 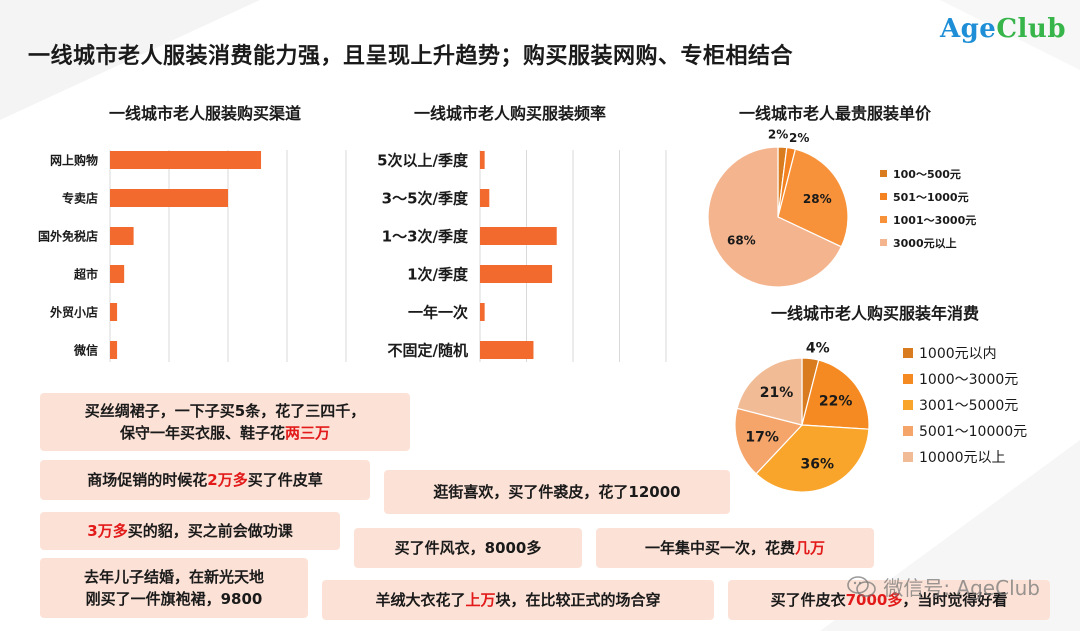 What do you see at coordinates (862, 586) in the screenshot?
I see `wechat-icon` at bounding box center [862, 586].